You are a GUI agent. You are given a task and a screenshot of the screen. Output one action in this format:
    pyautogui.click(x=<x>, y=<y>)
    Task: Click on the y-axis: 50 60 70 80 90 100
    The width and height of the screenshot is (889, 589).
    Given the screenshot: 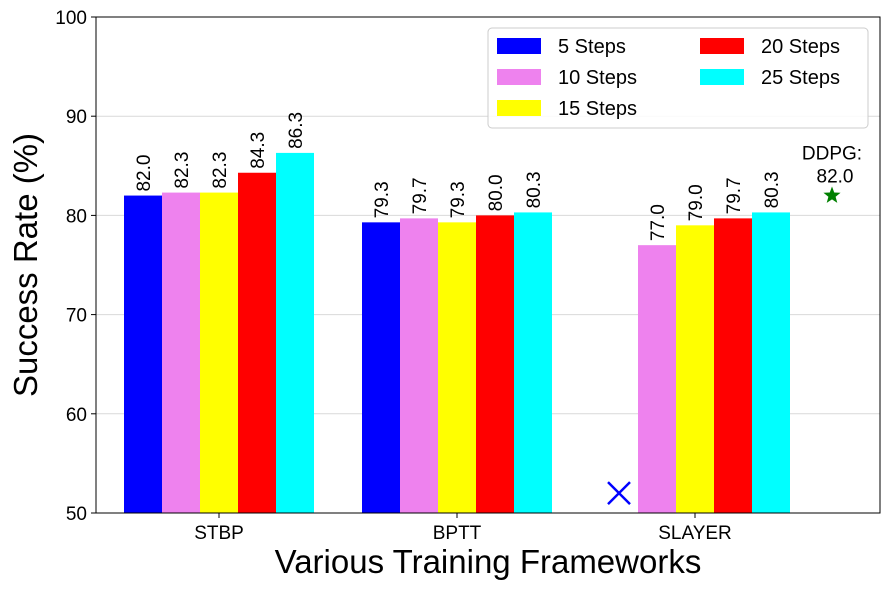 What is the action you would take?
    pyautogui.click(x=75, y=266)
    